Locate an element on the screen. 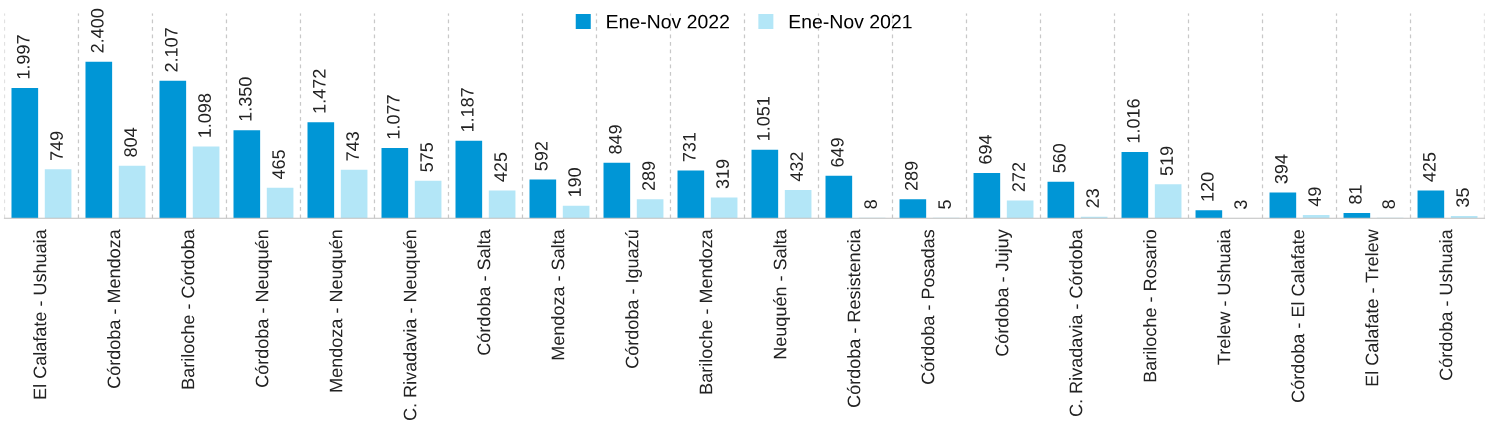  data-label: 749 is located at coordinates (56, 146).